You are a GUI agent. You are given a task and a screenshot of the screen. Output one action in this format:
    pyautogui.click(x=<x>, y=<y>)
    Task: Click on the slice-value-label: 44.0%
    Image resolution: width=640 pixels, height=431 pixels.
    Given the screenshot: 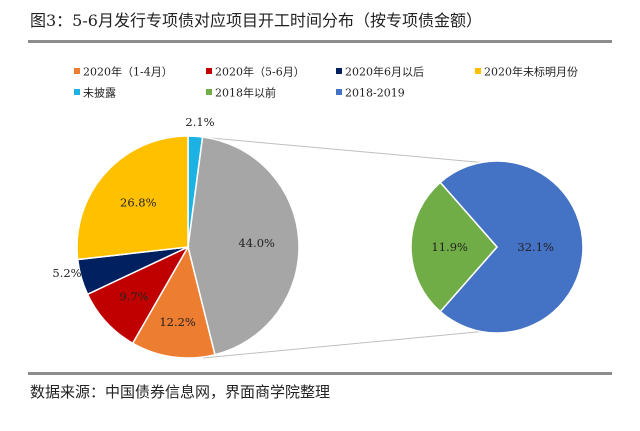 What is the action you would take?
    pyautogui.click(x=256, y=243)
    